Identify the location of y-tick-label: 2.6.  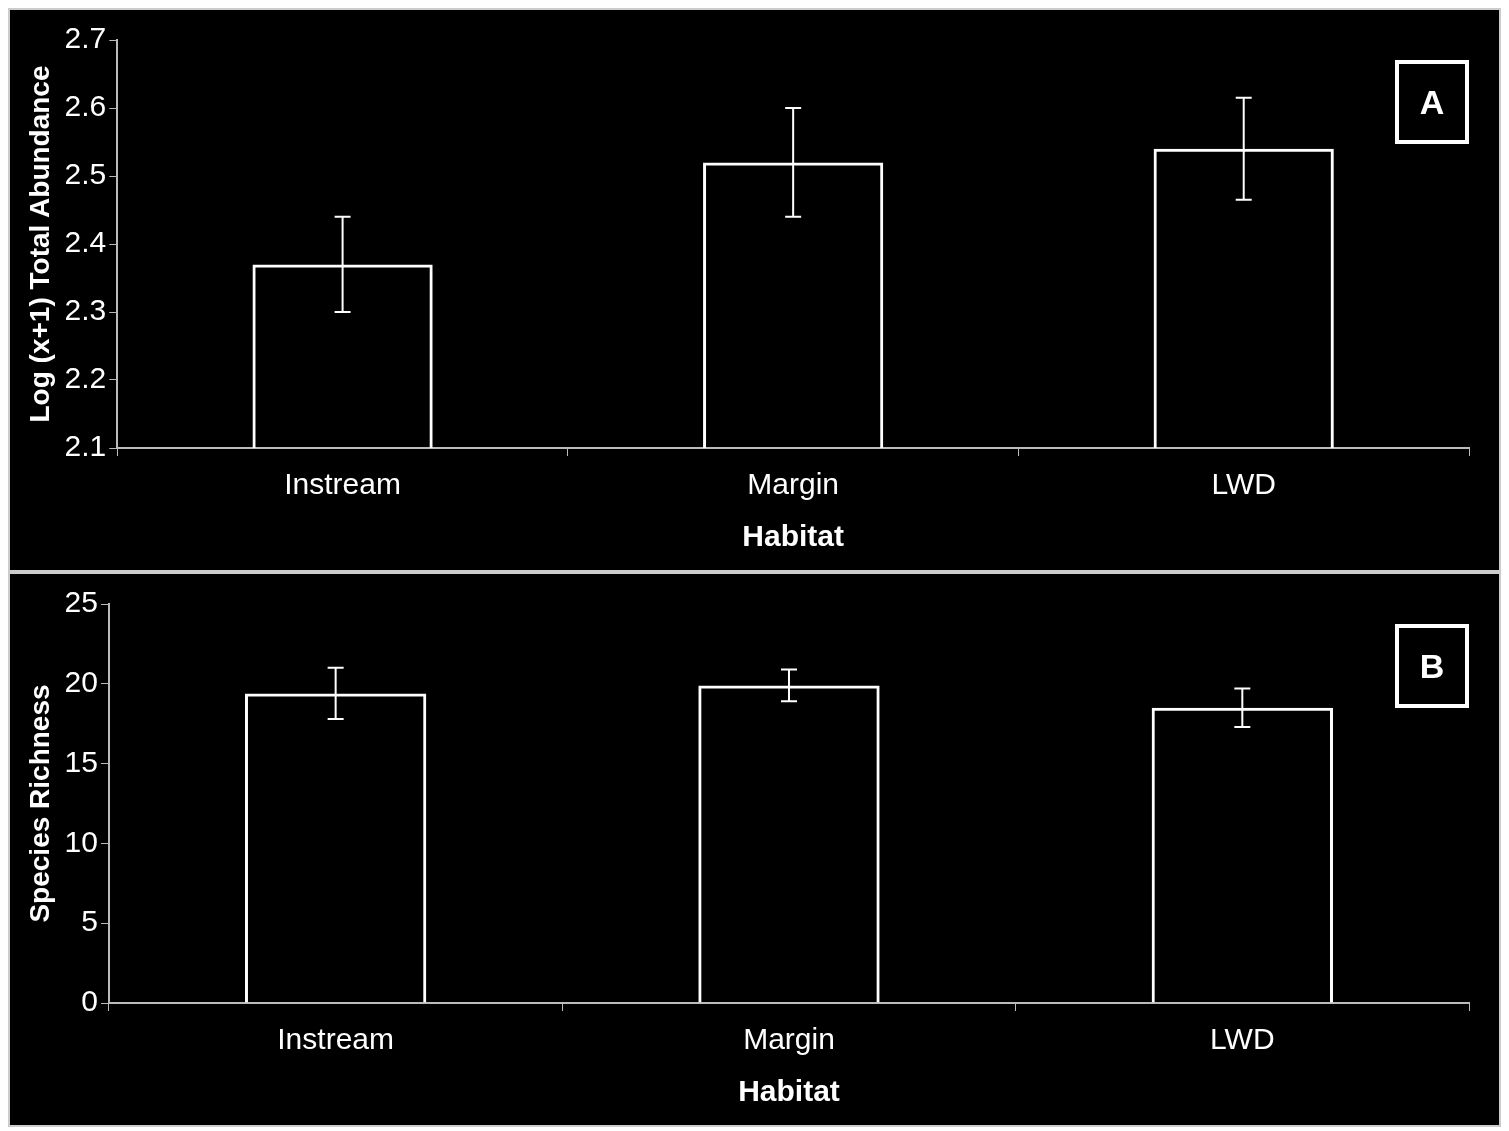
(85, 106).